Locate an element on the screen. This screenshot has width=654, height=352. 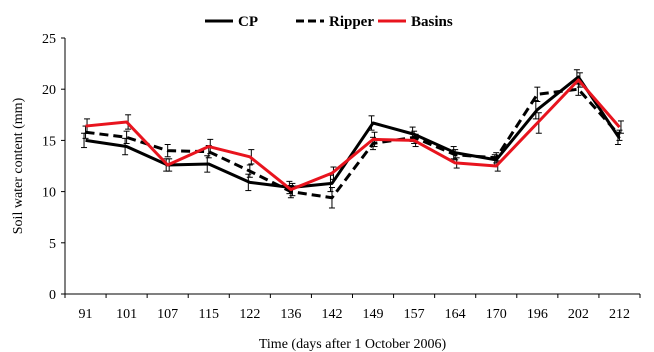
y-tick-label: 10 is located at coordinates (49, 193).